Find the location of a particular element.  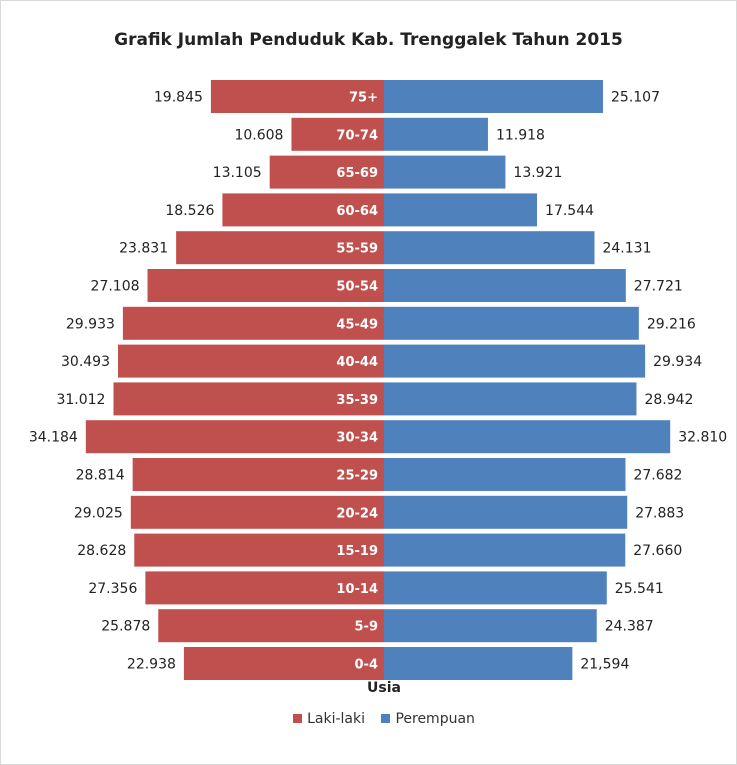

data-label-female: 27.721 is located at coordinates (658, 287).